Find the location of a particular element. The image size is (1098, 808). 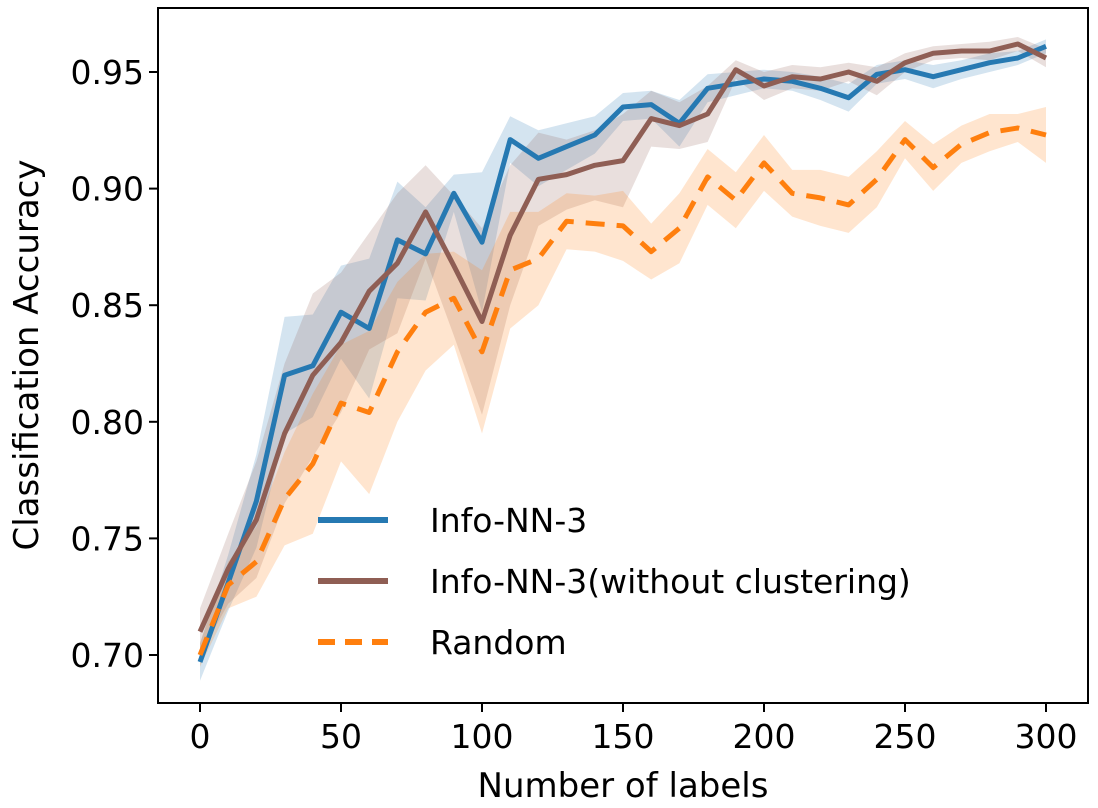

x-tick-label: 50 is located at coordinates (341, 736).